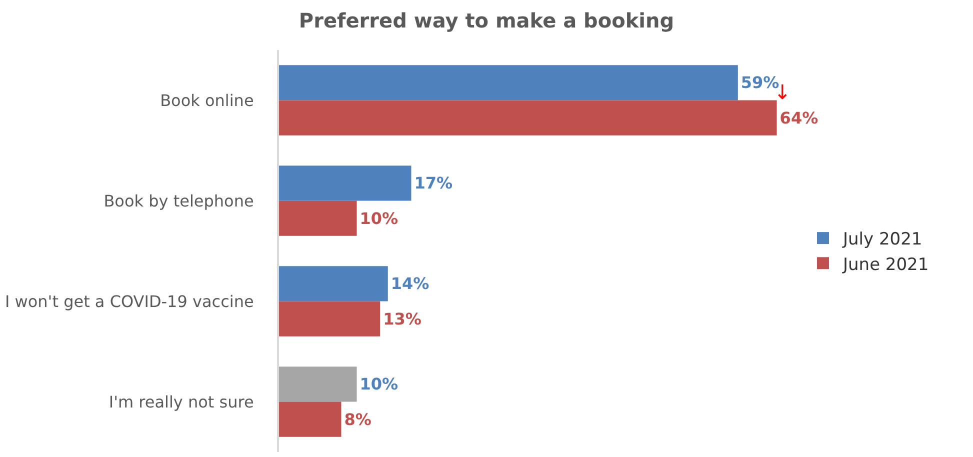 This screenshot has width=973, height=457. What do you see at coordinates (486, 20) in the screenshot?
I see `chart-title: Preferred way to make a booking` at bounding box center [486, 20].